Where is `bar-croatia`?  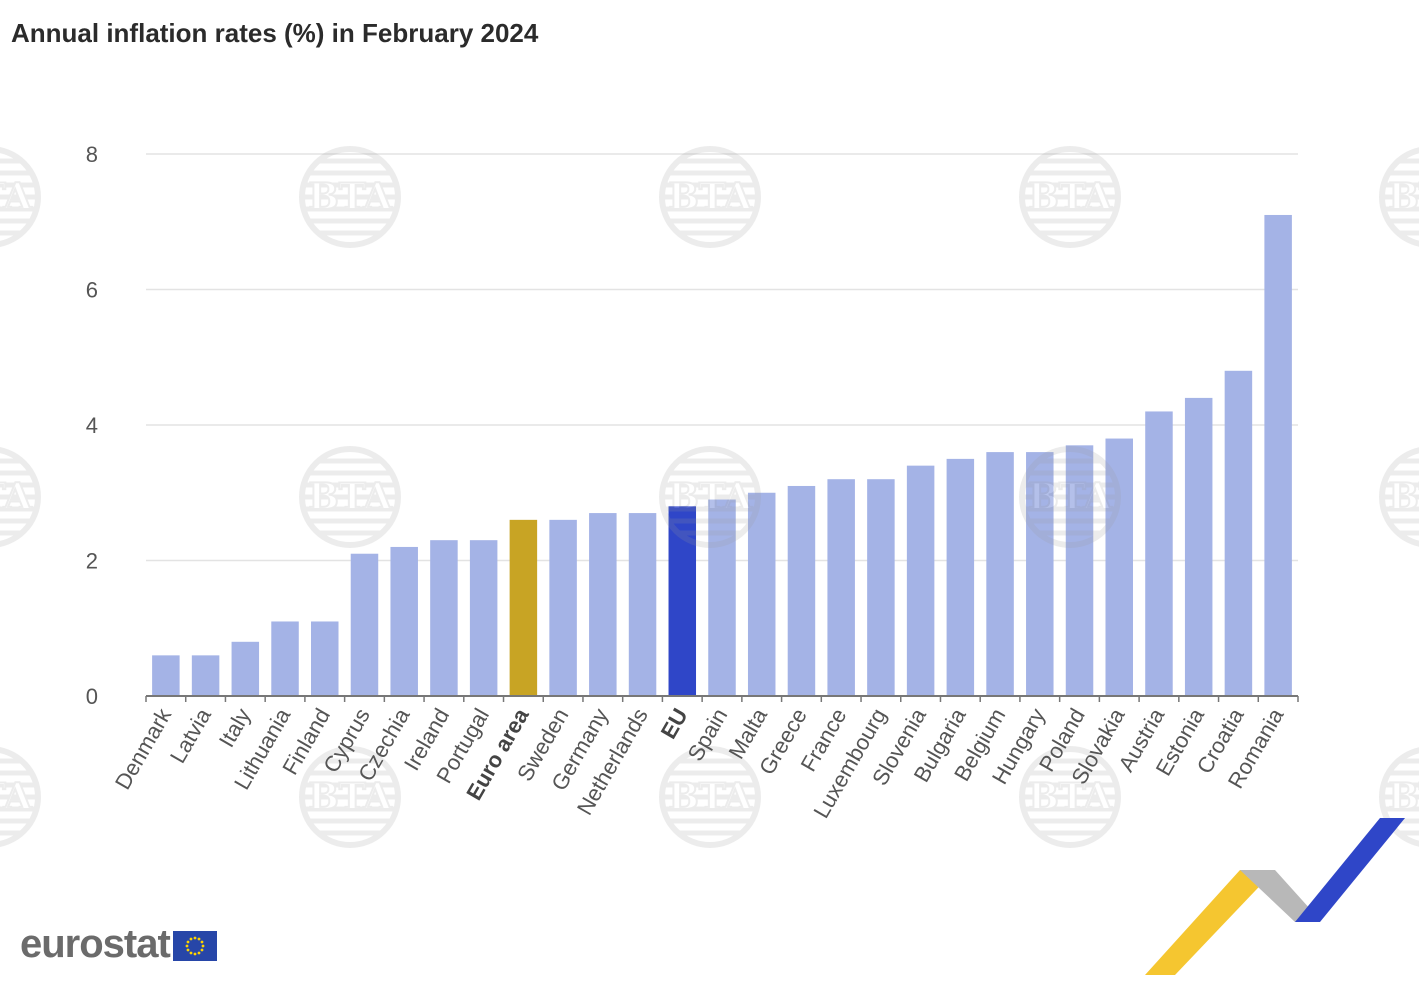 bar-croatia is located at coordinates (1238, 533).